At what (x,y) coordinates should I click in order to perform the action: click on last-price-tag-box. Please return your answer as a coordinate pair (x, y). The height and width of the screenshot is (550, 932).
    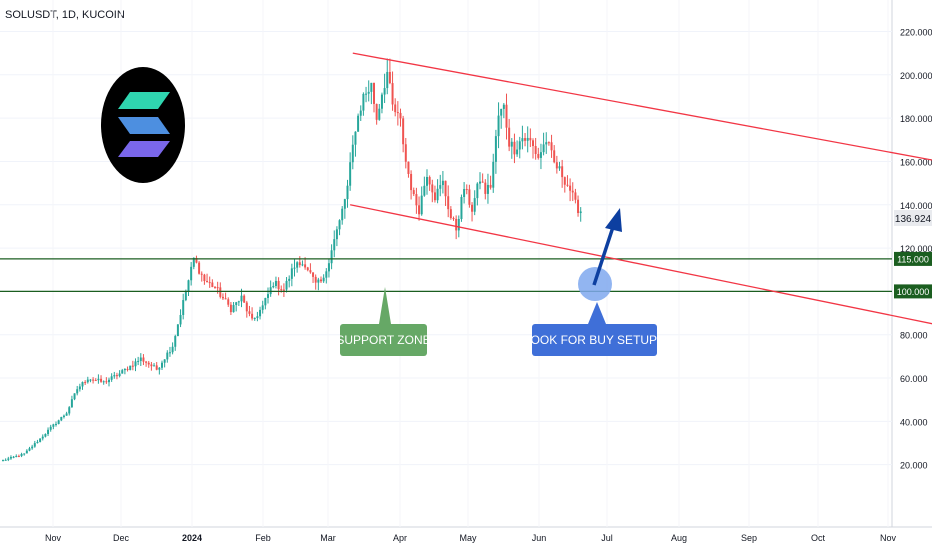
    Looking at the image, I should click on (913, 218).